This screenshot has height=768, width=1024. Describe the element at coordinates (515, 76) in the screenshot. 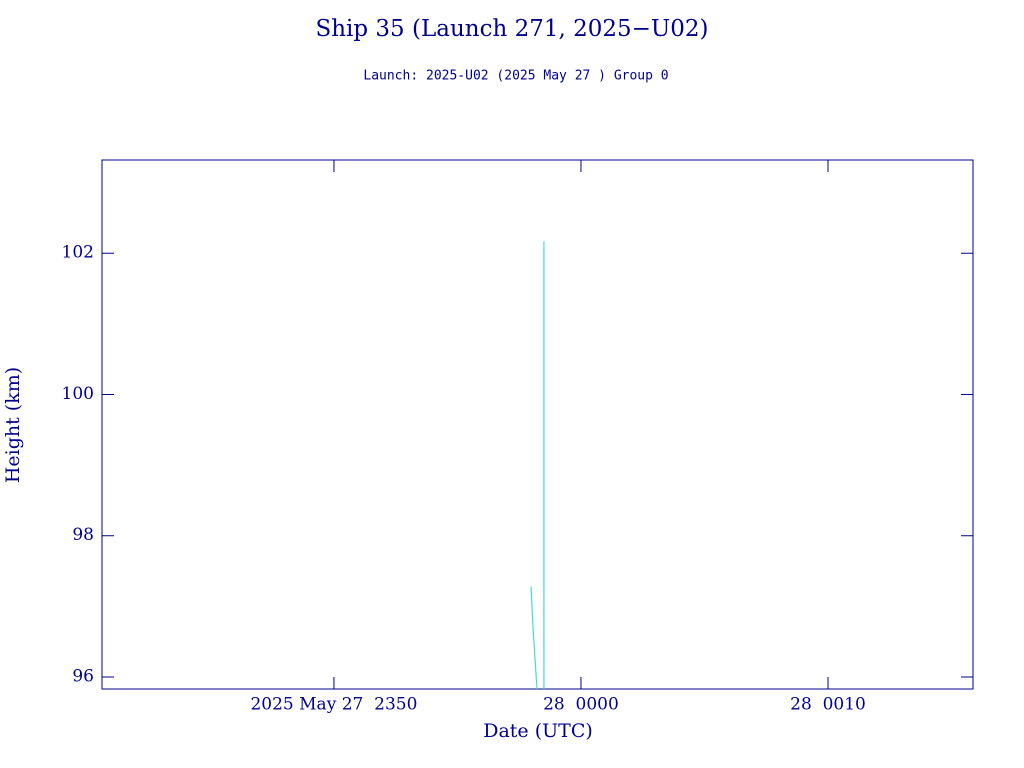

I see `chart-subtitle: Launch: 2025-U02 (2025 May 27 ) Group 0` at that location.